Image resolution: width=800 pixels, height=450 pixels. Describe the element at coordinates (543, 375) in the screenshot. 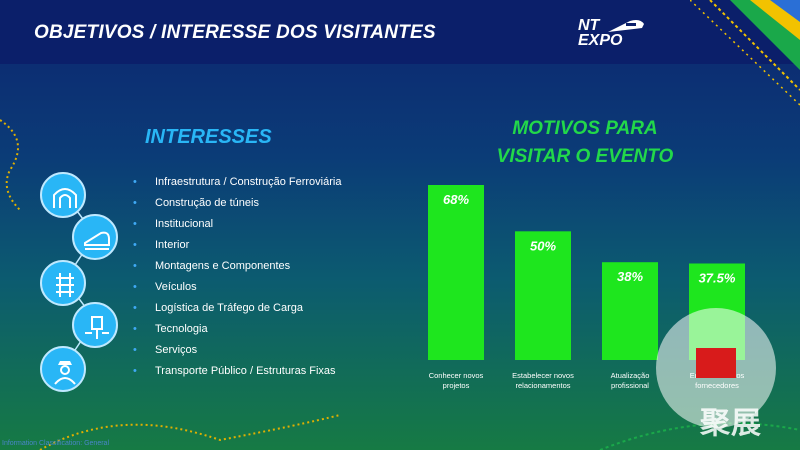

I see `category-label: Estabelecer novos` at that location.